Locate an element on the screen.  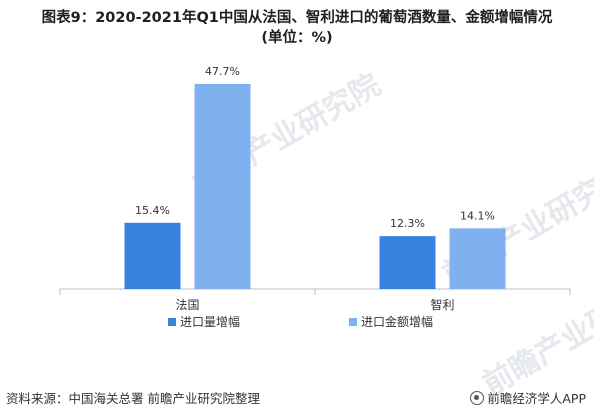
source-note: 资料来源：中国海关总署 前瞻产业研究院整理 is located at coordinates (133, 398).